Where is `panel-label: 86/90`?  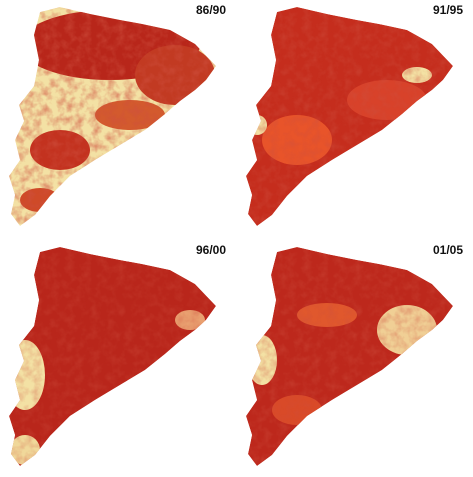
panel-label: 86/90 is located at coordinates (211, 10).